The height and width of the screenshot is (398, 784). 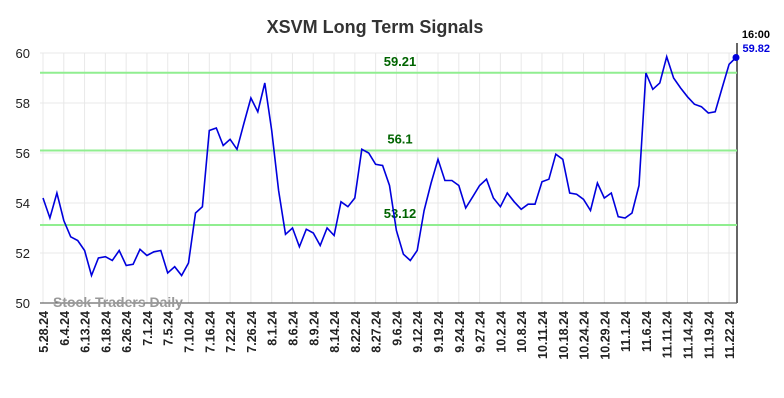 I want to click on x-tick-label: 10.8.24, so click(x=522, y=332).